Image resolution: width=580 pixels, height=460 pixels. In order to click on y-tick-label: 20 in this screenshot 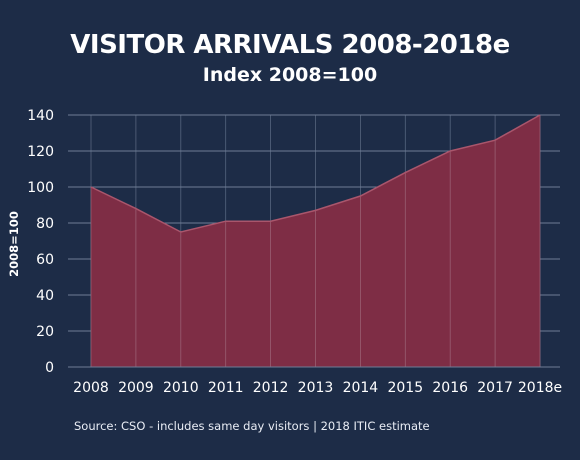, I will do `click(45, 332)`.